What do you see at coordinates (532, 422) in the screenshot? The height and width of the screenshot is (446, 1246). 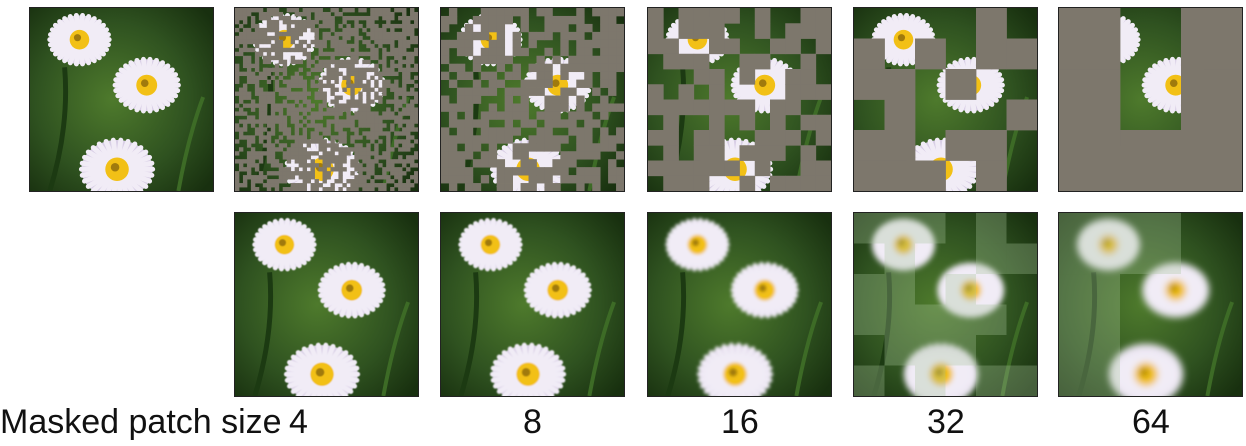 I see `label-patch-size-8: 8` at bounding box center [532, 422].